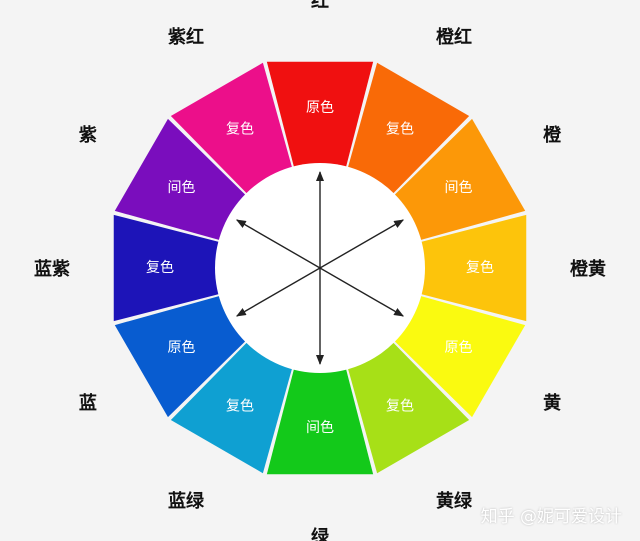 Image resolution: width=640 pixels, height=541 pixels. I want to click on color-name-label: 红, so click(320, 6).